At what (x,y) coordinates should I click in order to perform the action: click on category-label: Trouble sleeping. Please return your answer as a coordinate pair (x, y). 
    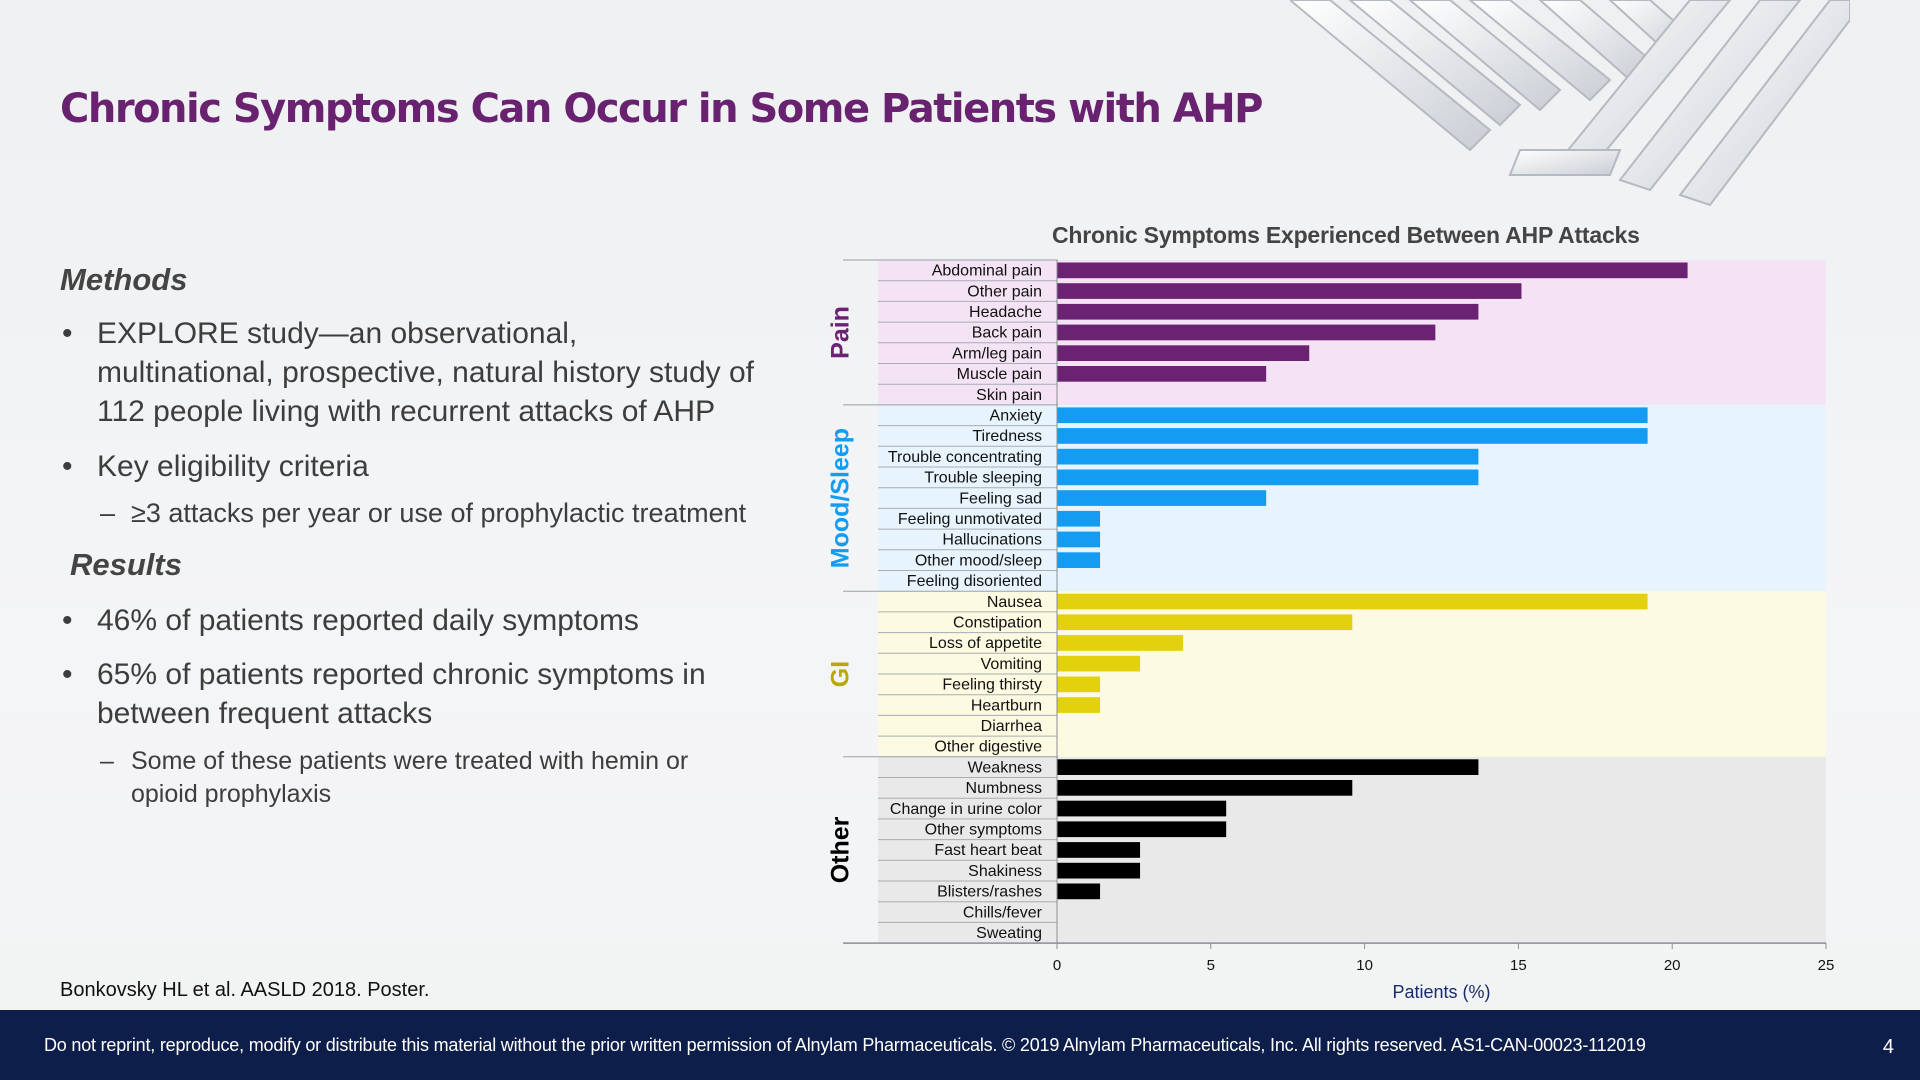
    Looking at the image, I should click on (983, 478).